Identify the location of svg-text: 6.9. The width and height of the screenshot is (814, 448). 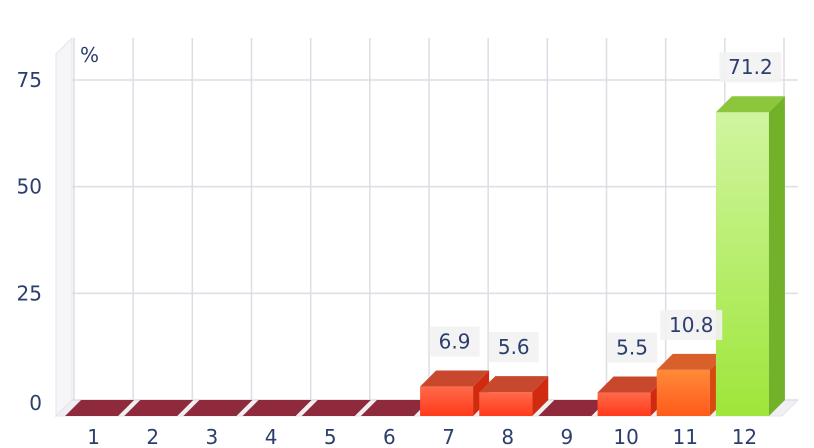
(455, 342).